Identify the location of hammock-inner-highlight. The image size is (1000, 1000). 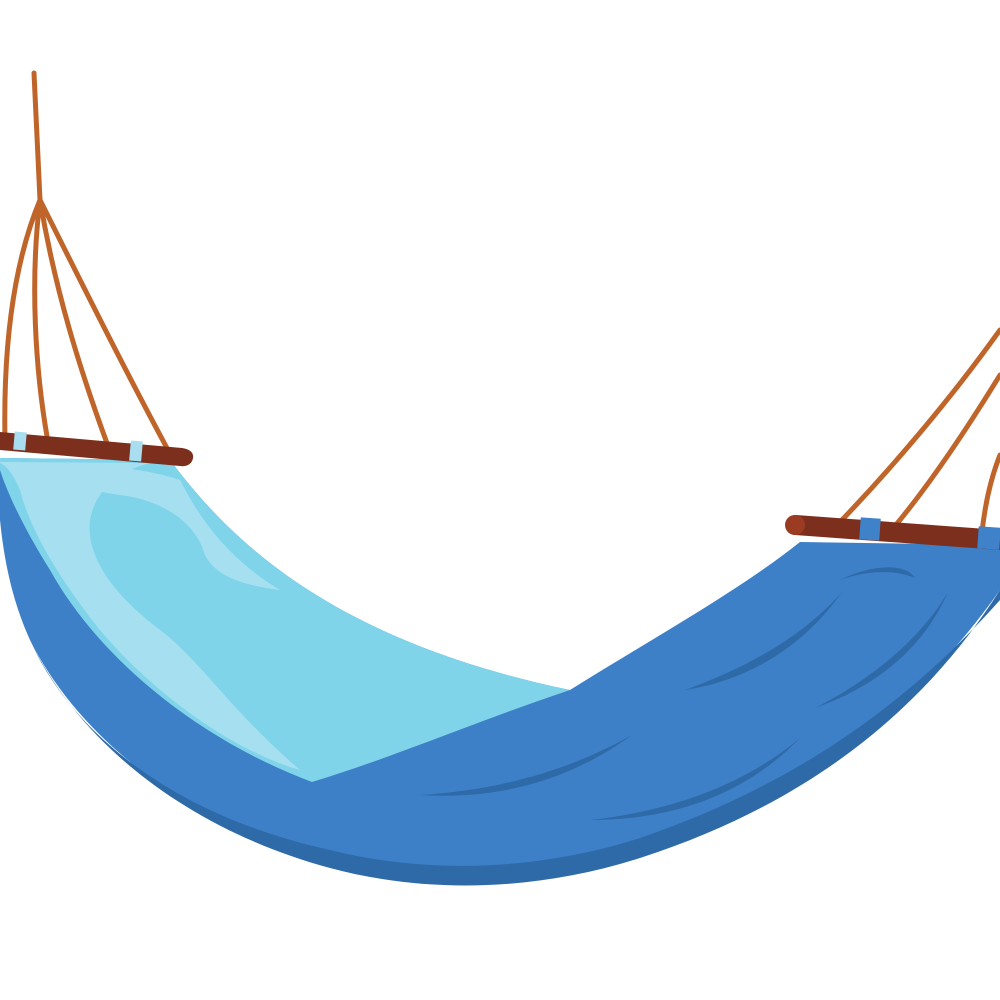
(150, 616).